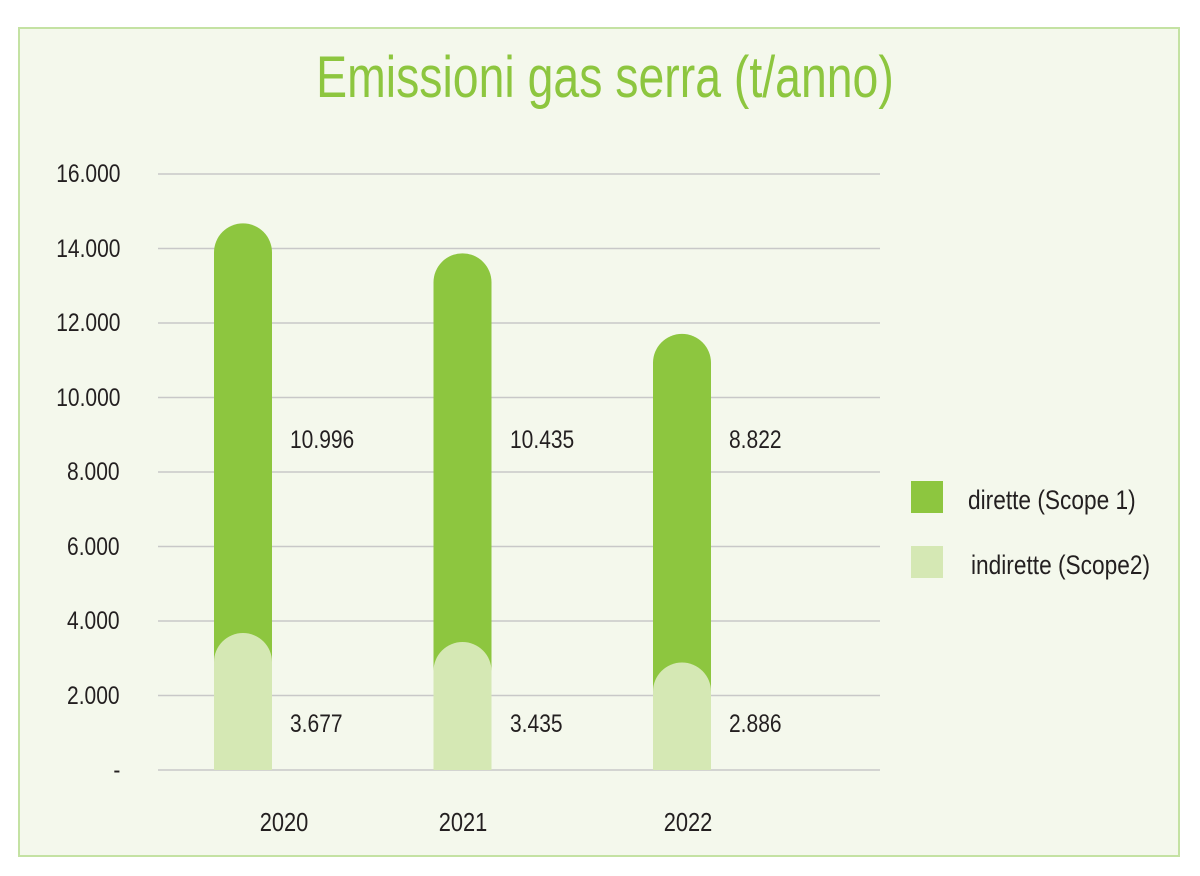 The width and height of the screenshot is (1200, 876). Describe the element at coordinates (462, 706) in the screenshot. I see `bar-indirette-2021` at that location.